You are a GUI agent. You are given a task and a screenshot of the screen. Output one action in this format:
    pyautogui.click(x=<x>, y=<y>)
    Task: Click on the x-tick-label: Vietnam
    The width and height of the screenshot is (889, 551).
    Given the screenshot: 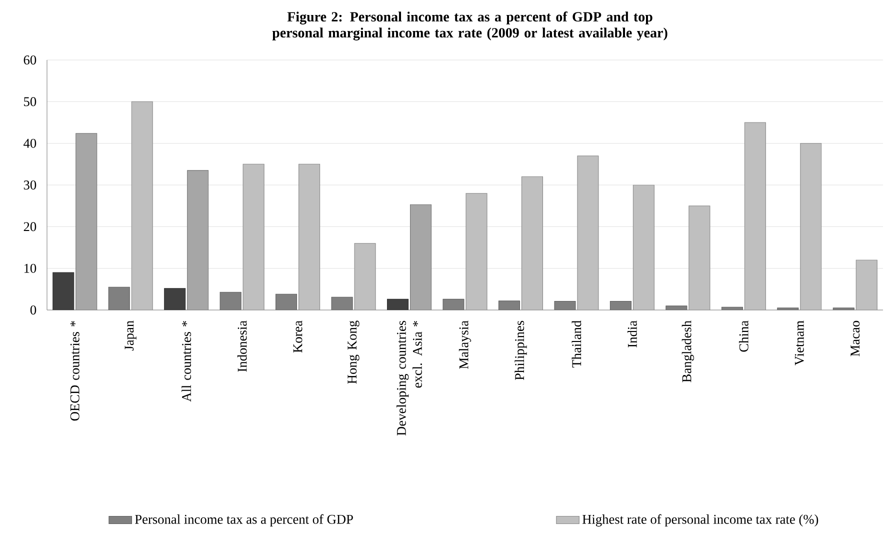 What is the action you would take?
    pyautogui.click(x=799, y=343)
    